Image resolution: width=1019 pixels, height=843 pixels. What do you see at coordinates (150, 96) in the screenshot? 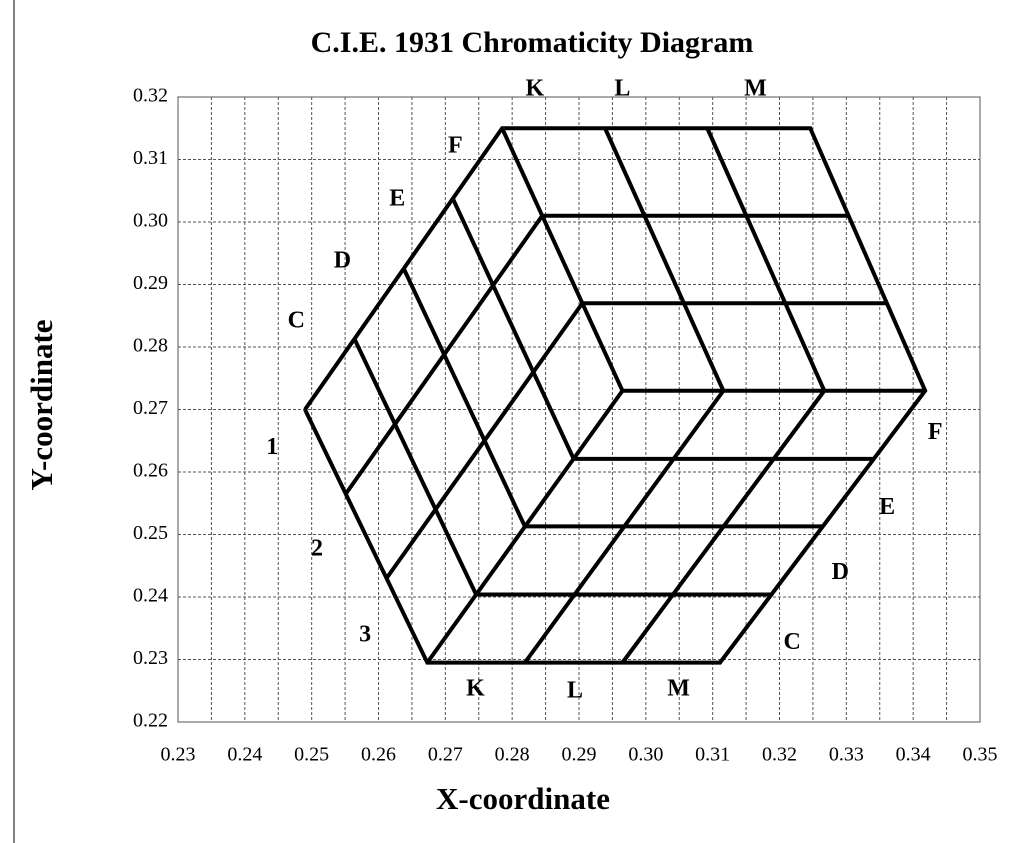
I see `y-tick-label: 0.32` at bounding box center [150, 96].